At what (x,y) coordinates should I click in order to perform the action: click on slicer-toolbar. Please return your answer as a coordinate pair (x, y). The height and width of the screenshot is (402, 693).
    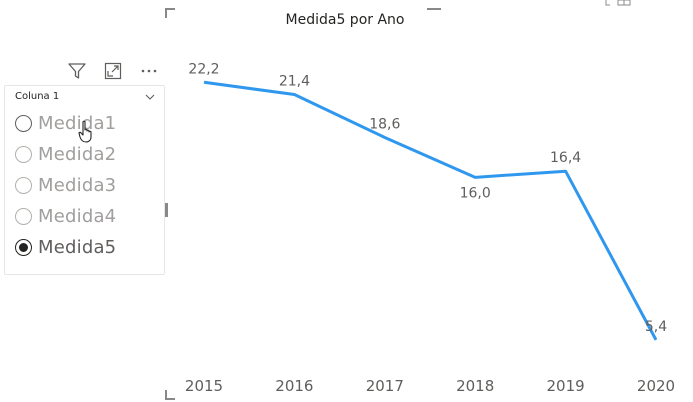
    Looking at the image, I should click on (114, 71).